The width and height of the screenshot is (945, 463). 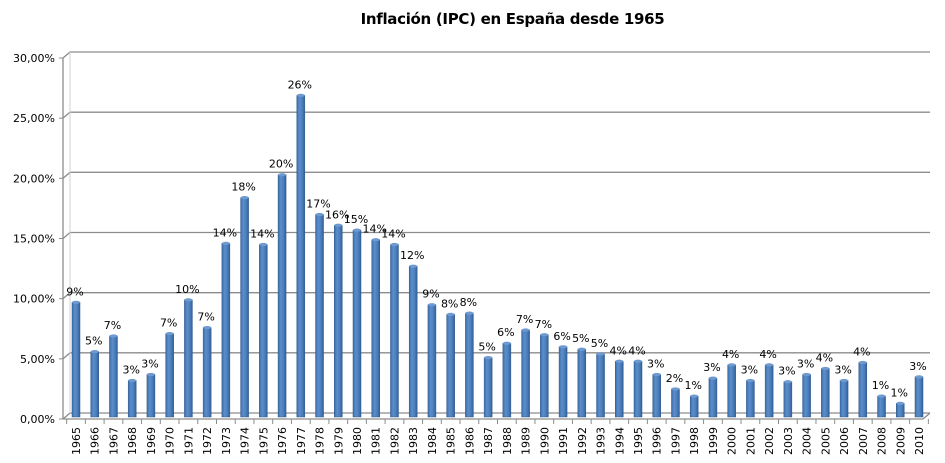 I want to click on bar-2010, so click(x=919, y=397).